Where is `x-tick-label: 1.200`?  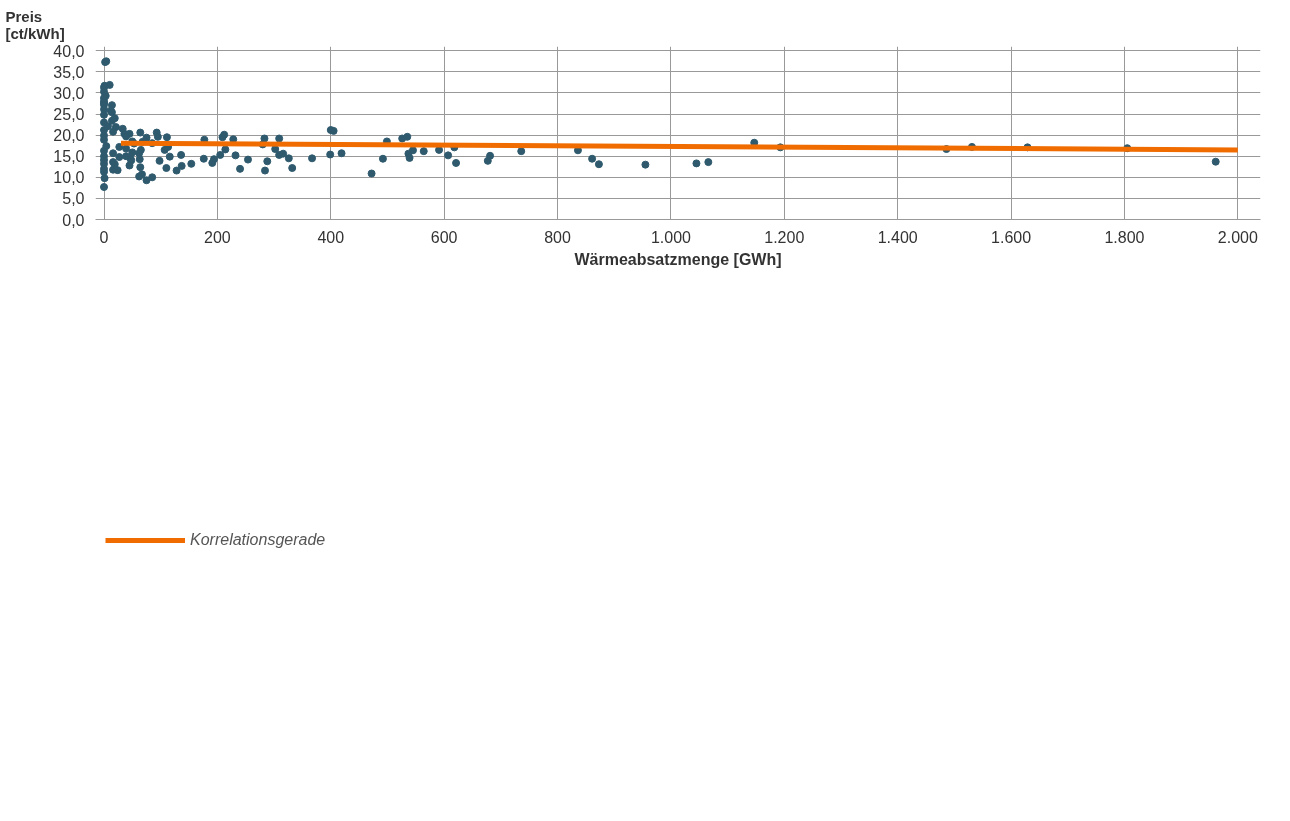 x-tick-label: 1.200 is located at coordinates (784, 237).